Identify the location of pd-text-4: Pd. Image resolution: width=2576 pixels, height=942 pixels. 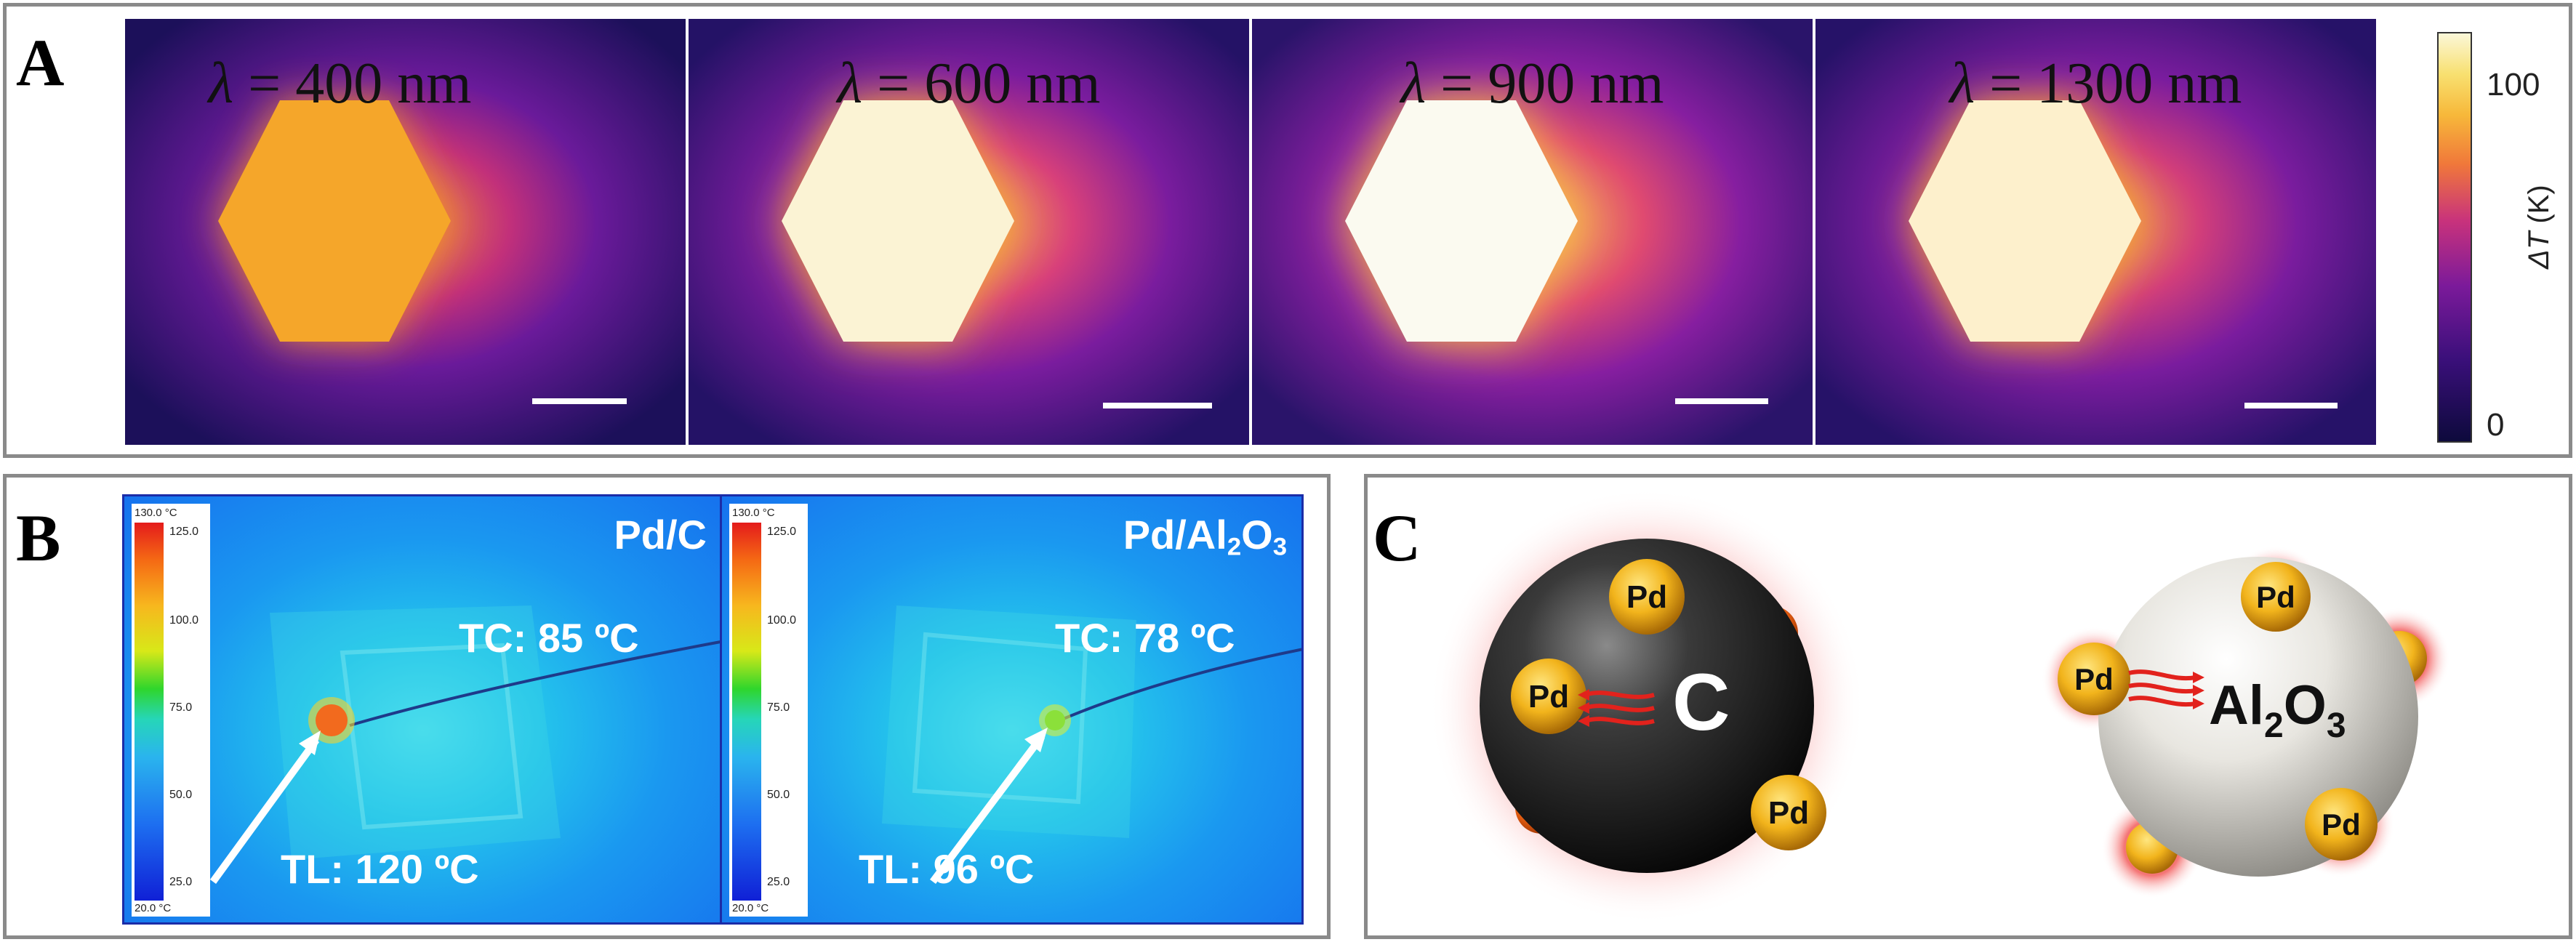
(2275, 597).